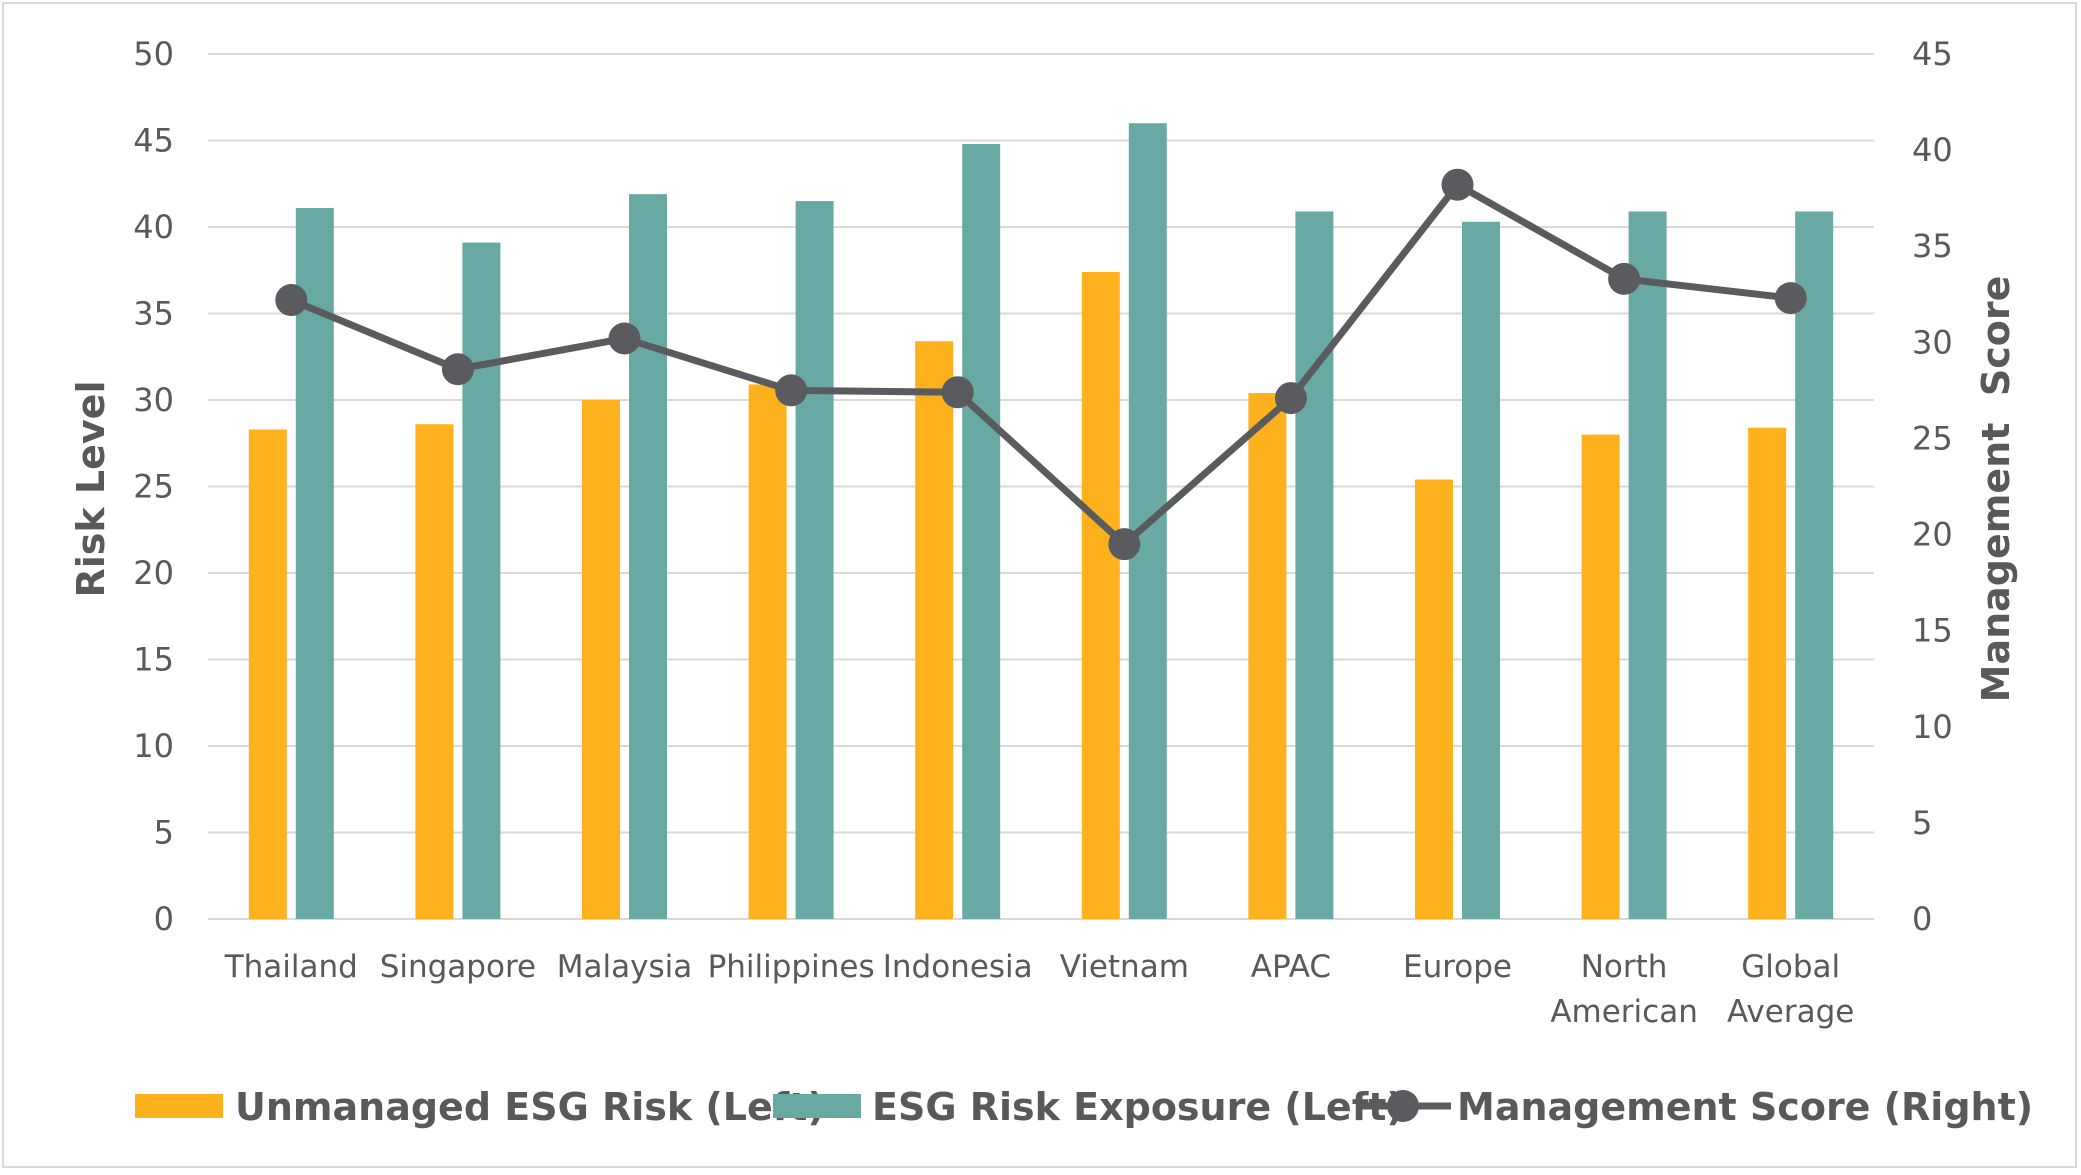 Image resolution: width=2081 pixels, height=1175 pixels. What do you see at coordinates (1932, 438) in the screenshot?
I see `right-tick-label: 25` at bounding box center [1932, 438].